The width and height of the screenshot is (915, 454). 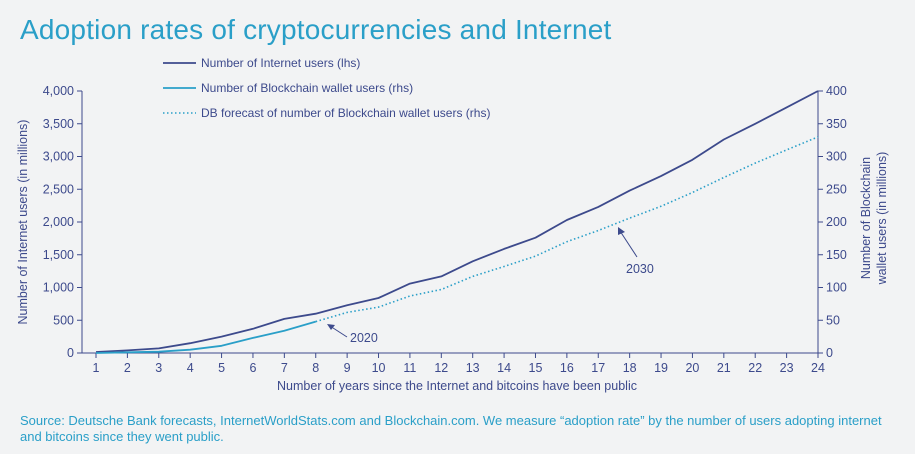 What do you see at coordinates (96, 368) in the screenshot?
I see `x-tick-label: 1` at bounding box center [96, 368].